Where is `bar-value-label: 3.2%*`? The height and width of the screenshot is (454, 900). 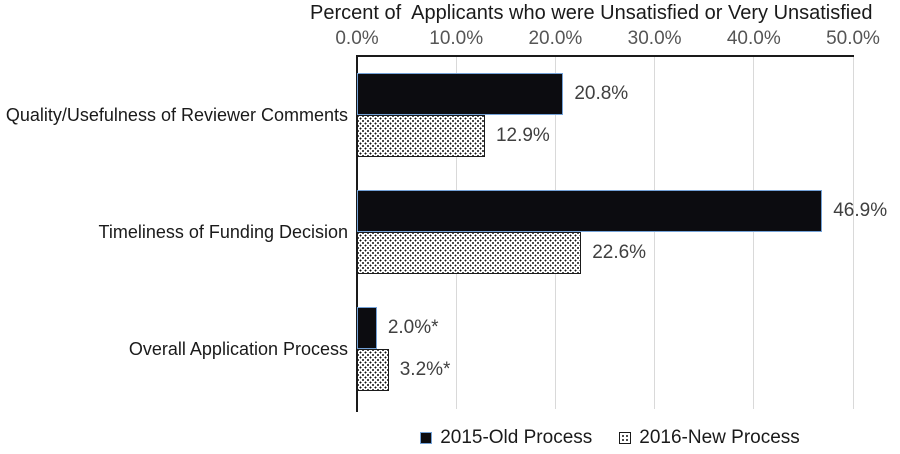 bar-value-label: 3.2%* is located at coordinates (425, 369).